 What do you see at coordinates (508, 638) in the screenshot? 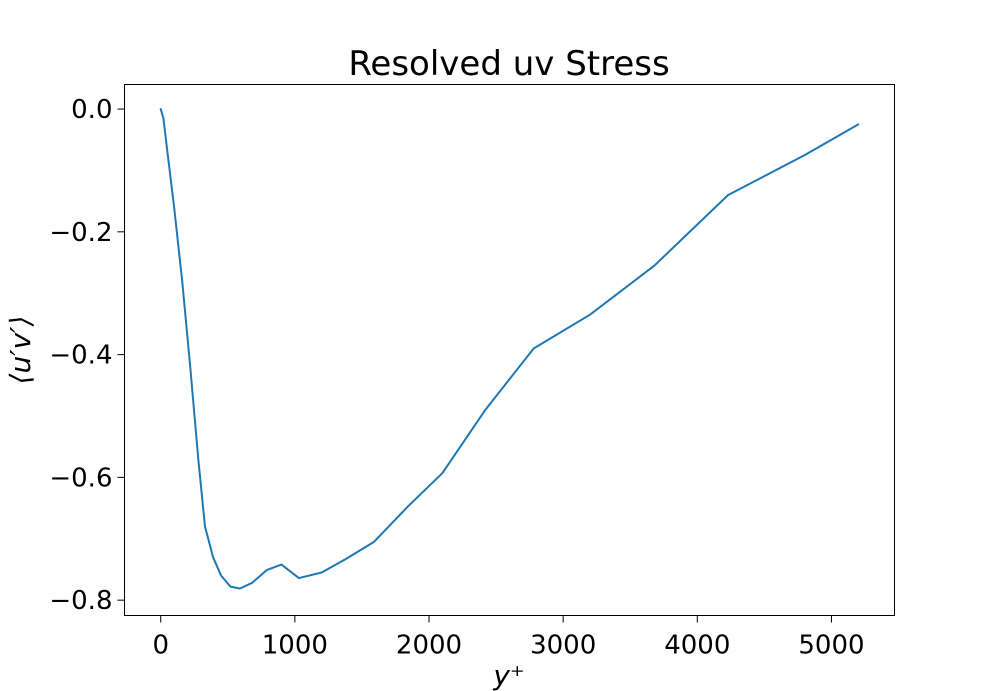
I see `x-axis: 0 1000 2000 3000 4000 5000` at bounding box center [508, 638].